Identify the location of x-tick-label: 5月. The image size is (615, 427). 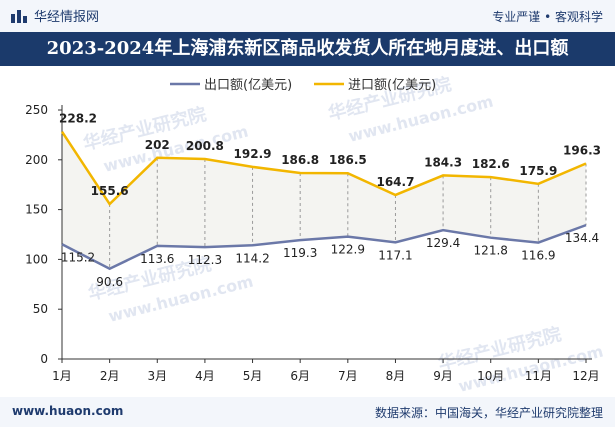
(253, 376).